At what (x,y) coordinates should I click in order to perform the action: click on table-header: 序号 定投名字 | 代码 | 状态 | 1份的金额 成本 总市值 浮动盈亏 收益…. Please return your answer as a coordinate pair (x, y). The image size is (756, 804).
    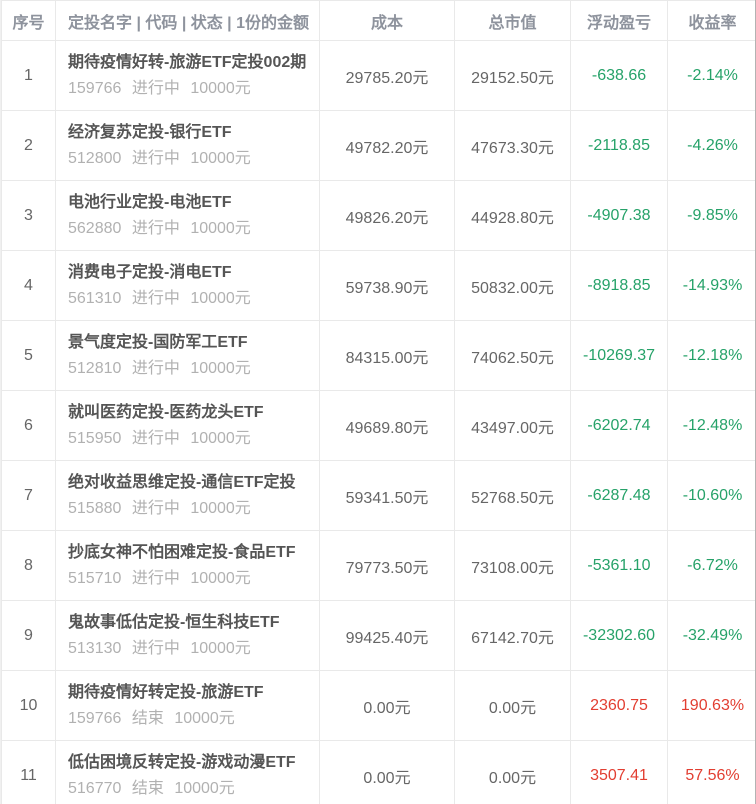
    Looking at the image, I should click on (378, 20).